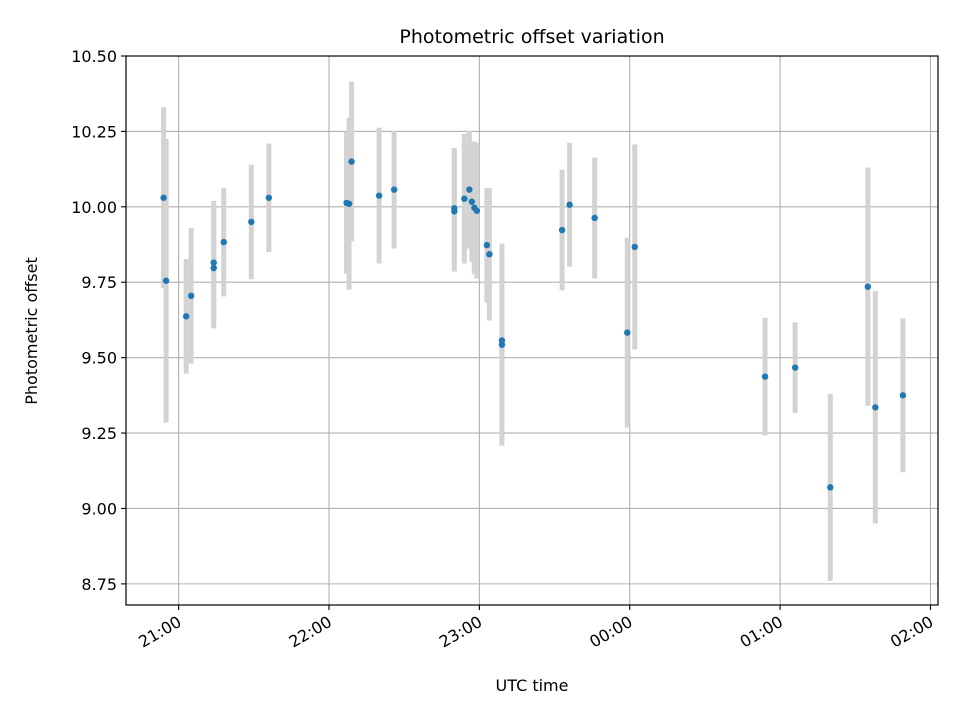 The image size is (960, 720). I want to click on chart-title: Photometric offset variation, so click(531, 37).